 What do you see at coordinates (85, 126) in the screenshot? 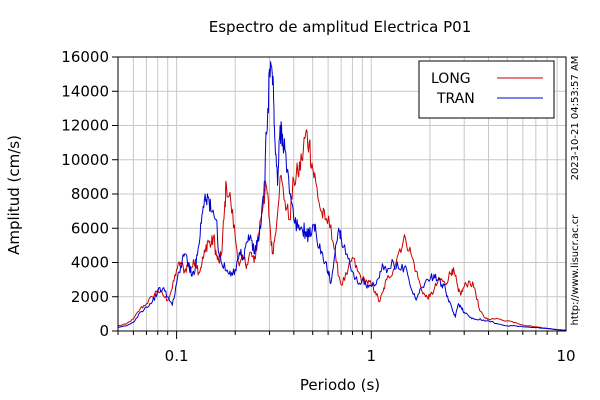
I see `y-tick-label: 12000` at bounding box center [85, 126].